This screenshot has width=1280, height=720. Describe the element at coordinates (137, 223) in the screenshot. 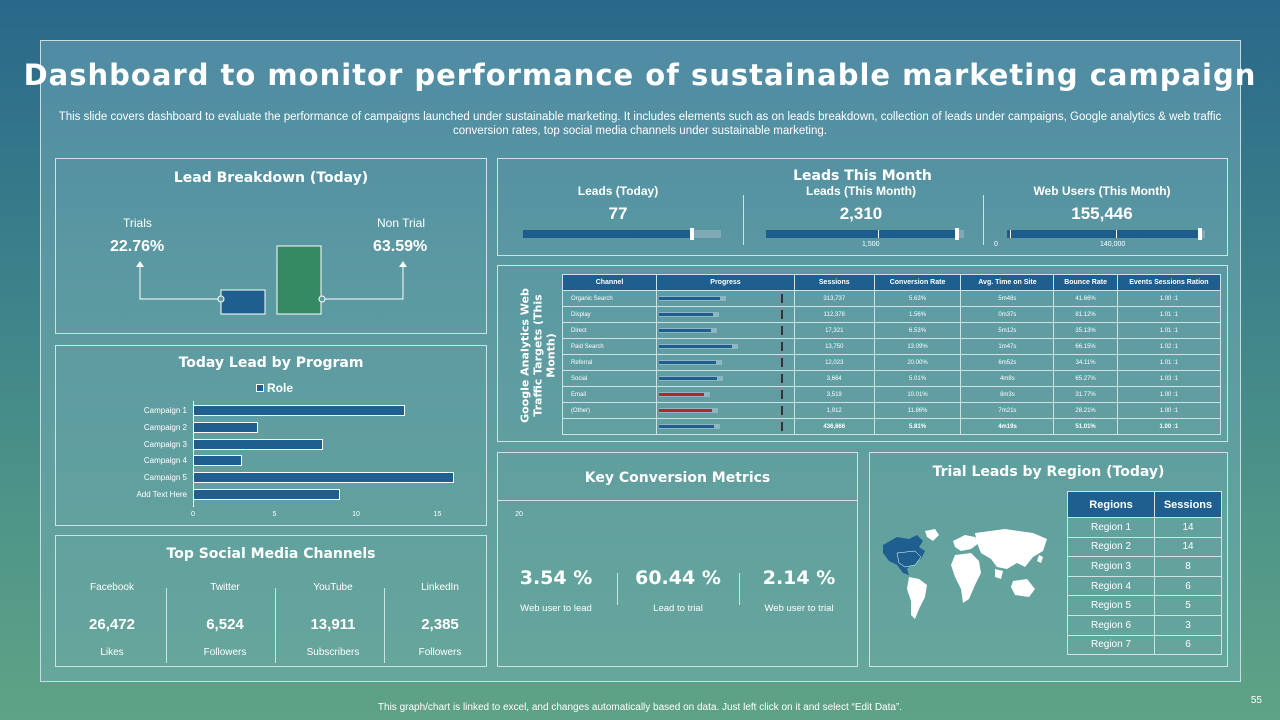

I see `trials-label: Trials` at that location.